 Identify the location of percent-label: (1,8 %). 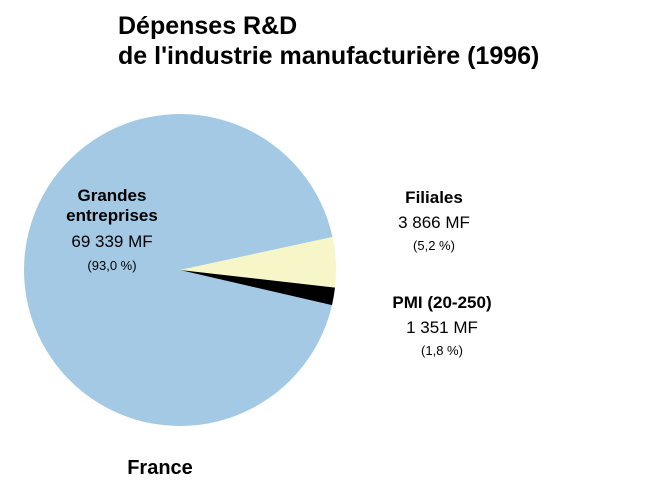
(442, 350).